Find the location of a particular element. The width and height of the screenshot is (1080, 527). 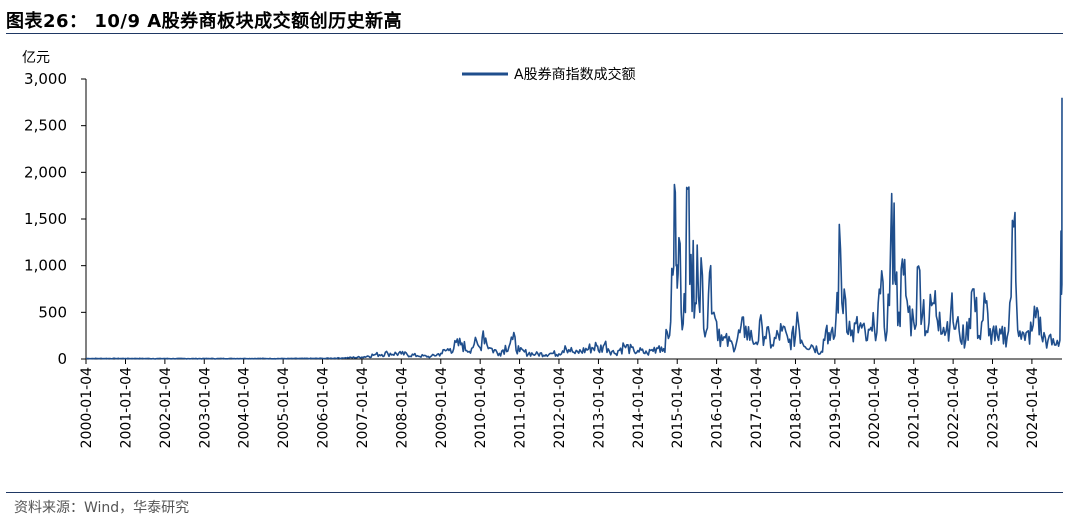

x-tick-label: 2022-01-04 is located at coordinates (954, 407).